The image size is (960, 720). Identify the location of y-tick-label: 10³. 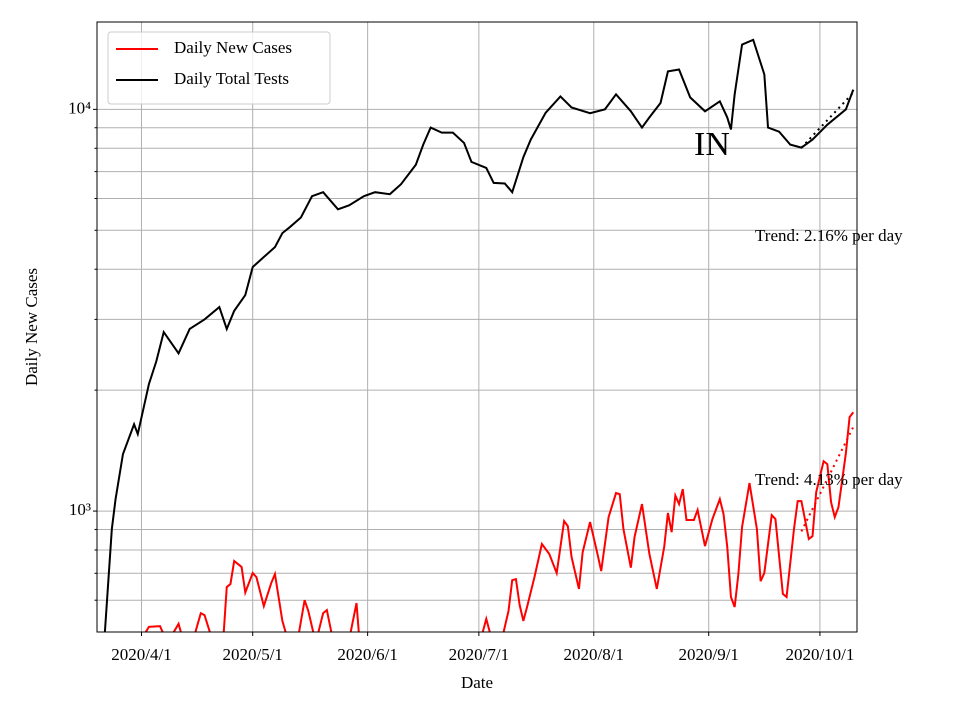
(80, 509).